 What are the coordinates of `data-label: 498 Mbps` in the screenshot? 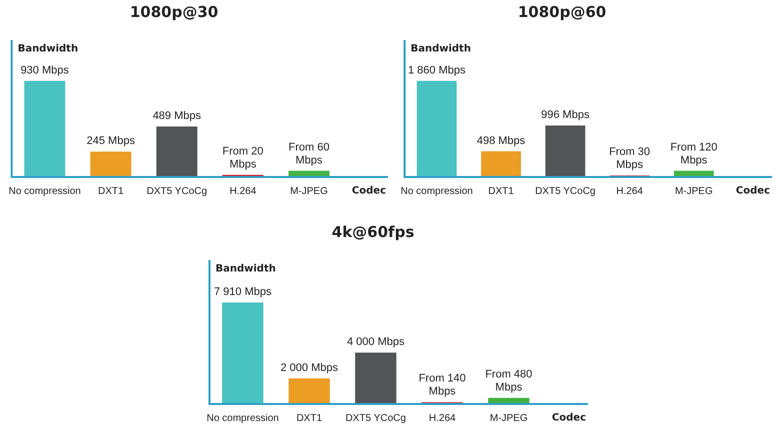 It's located at (501, 140).